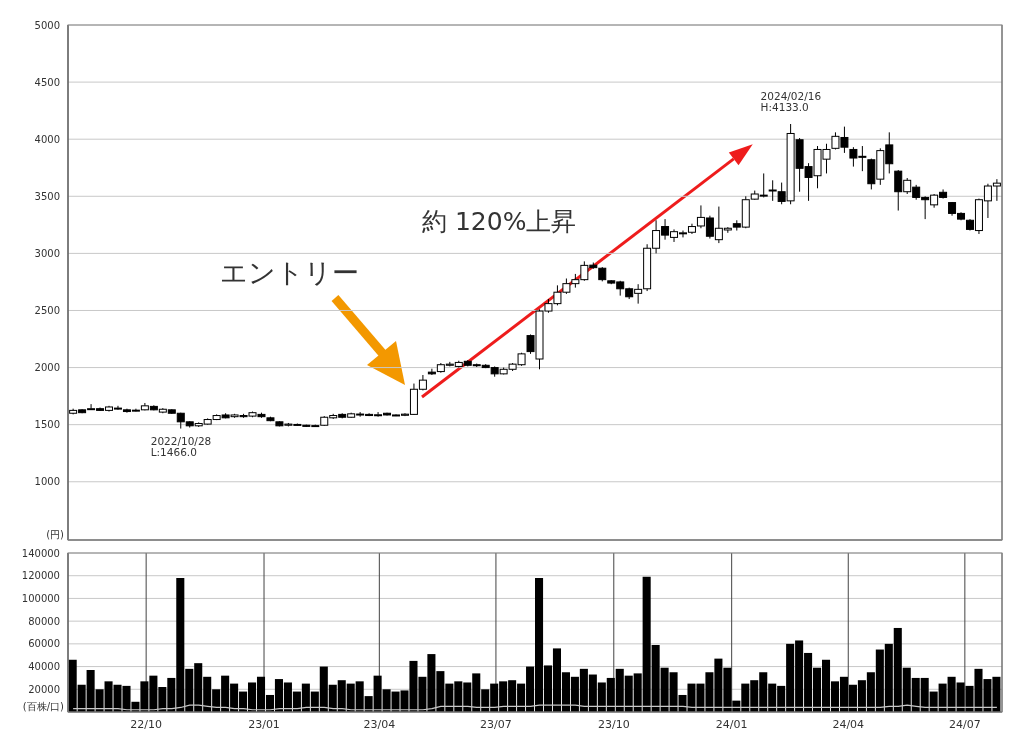  I want to click on x-tick-label: 23/07, so click(496, 724).